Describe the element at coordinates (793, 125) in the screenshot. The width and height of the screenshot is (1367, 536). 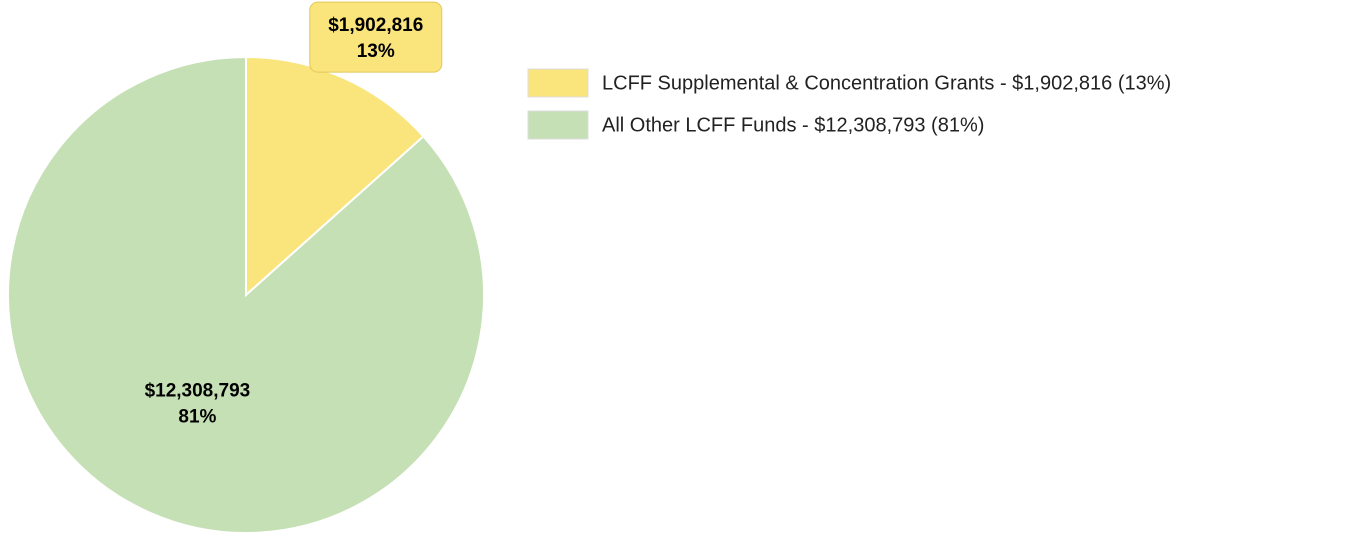
I see `legend-label: All Other LCFF Funds - $12,308,793 (81%)` at that location.